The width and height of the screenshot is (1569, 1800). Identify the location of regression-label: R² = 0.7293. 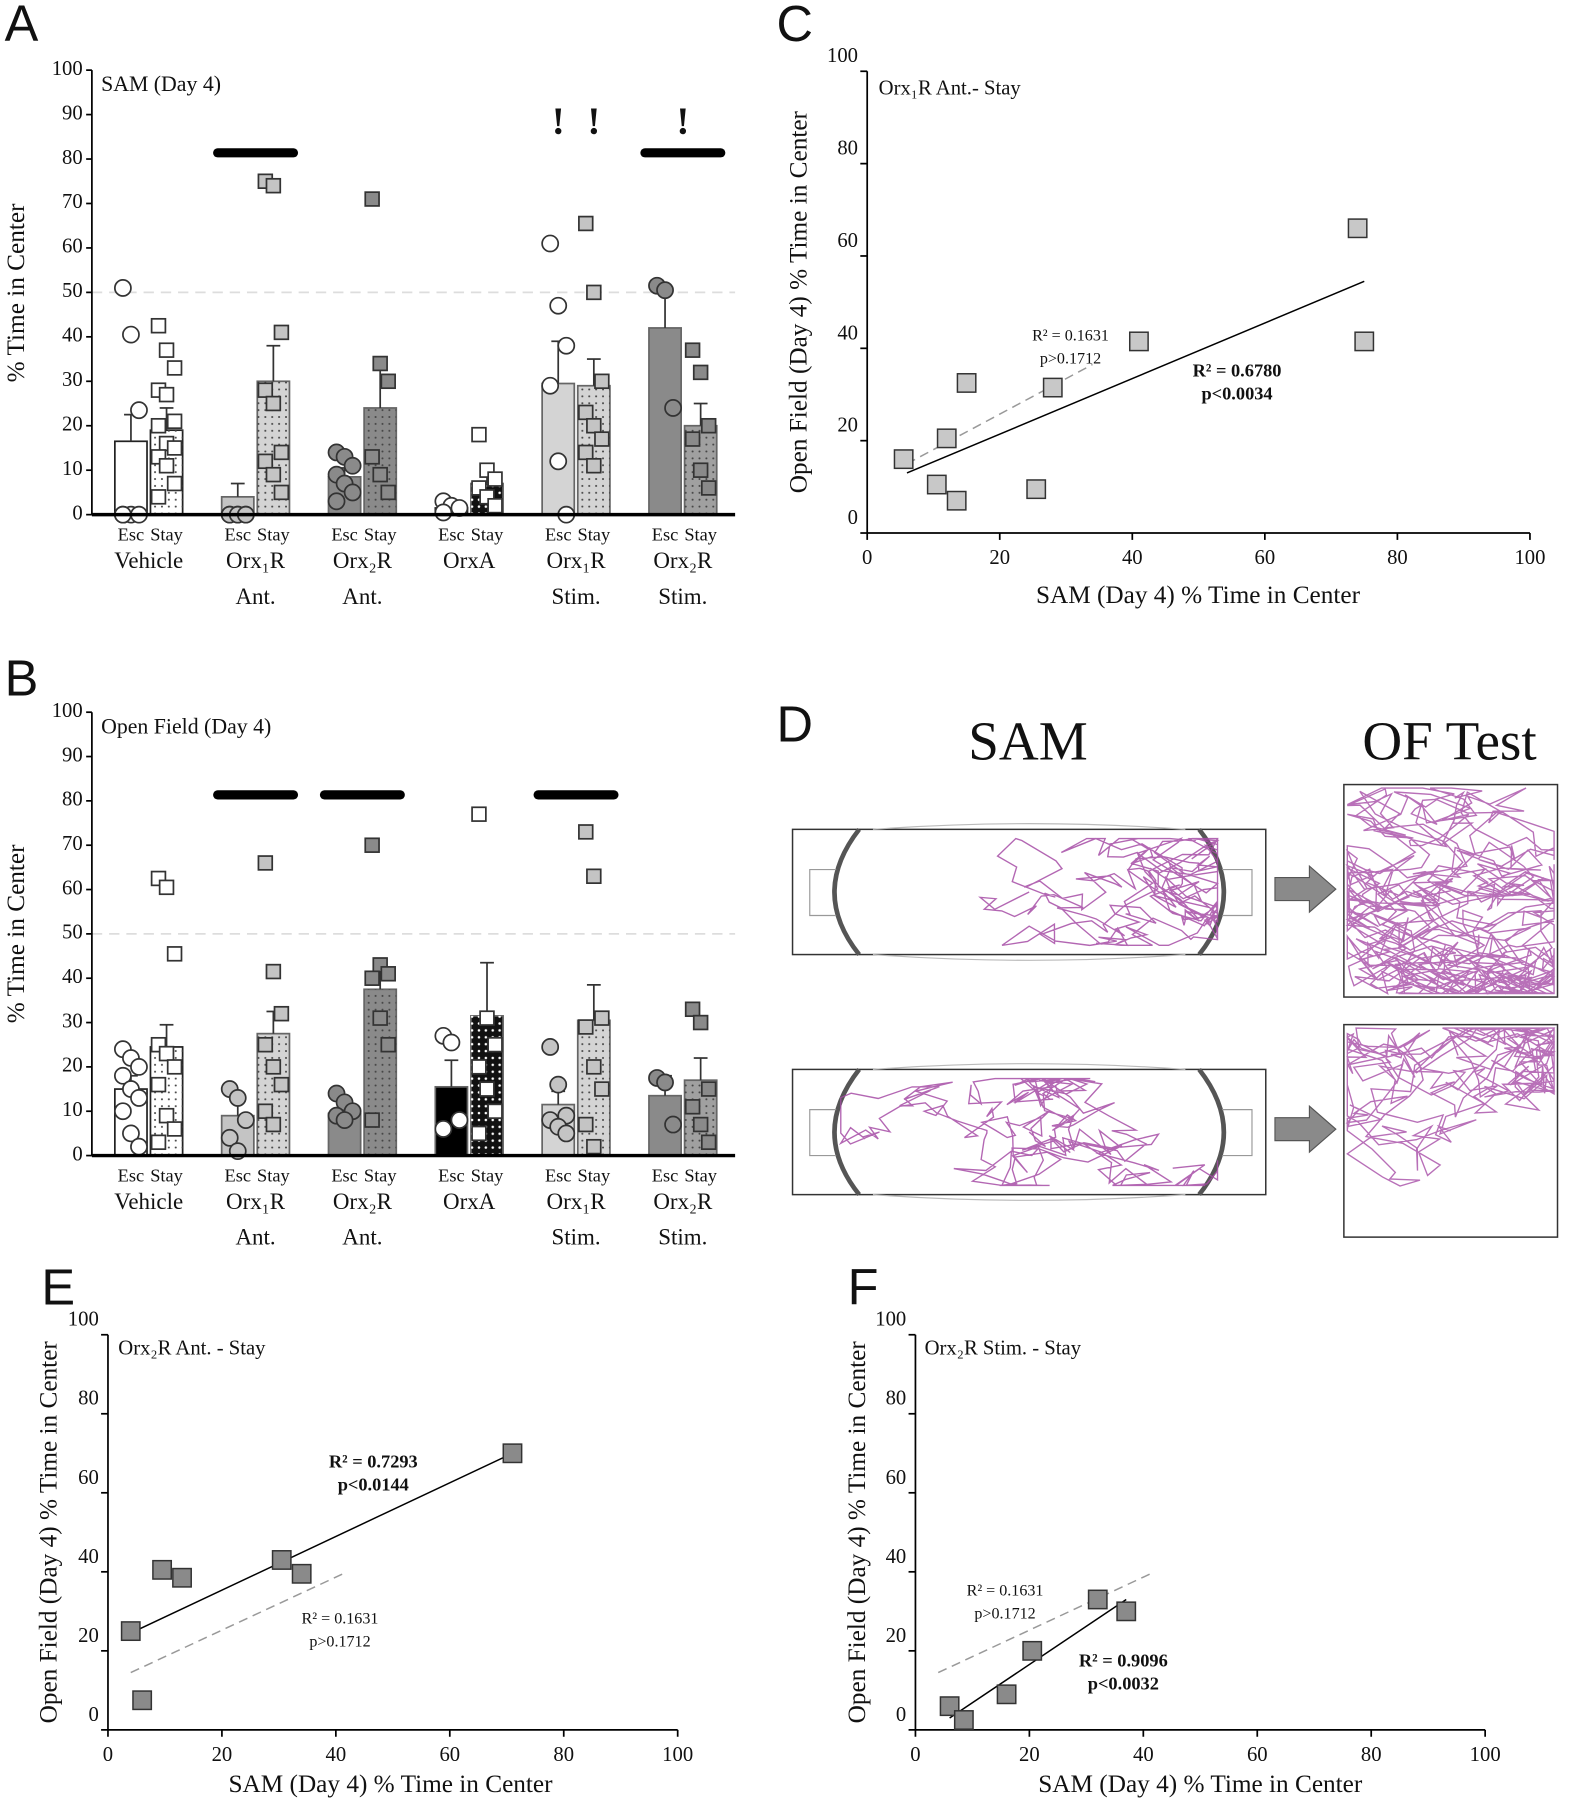
(373, 1462).